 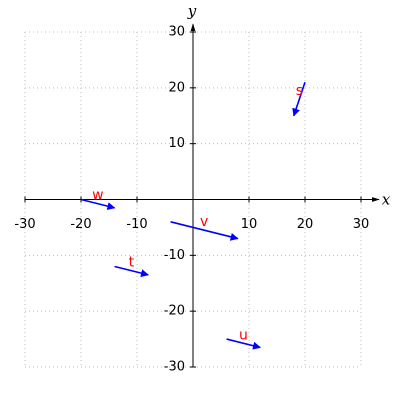 What do you see at coordinates (299, 91) in the screenshot?
I see `vector-label: s` at bounding box center [299, 91].